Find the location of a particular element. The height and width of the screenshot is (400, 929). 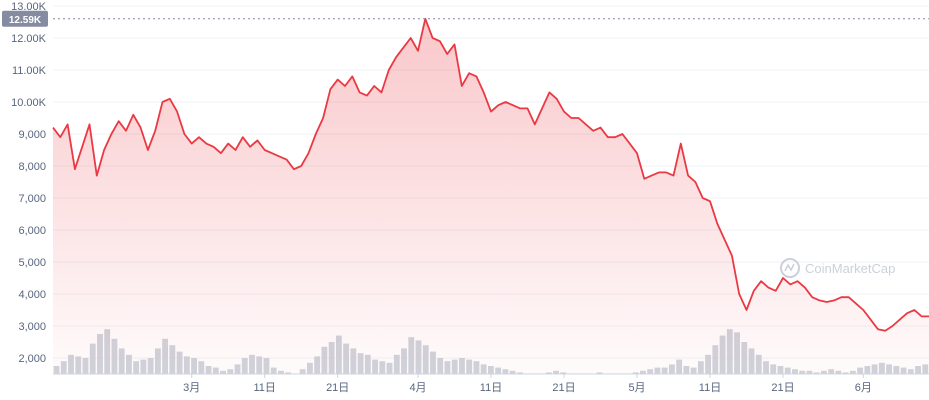

y-tick-label: 5,000 is located at coordinates (32, 263).